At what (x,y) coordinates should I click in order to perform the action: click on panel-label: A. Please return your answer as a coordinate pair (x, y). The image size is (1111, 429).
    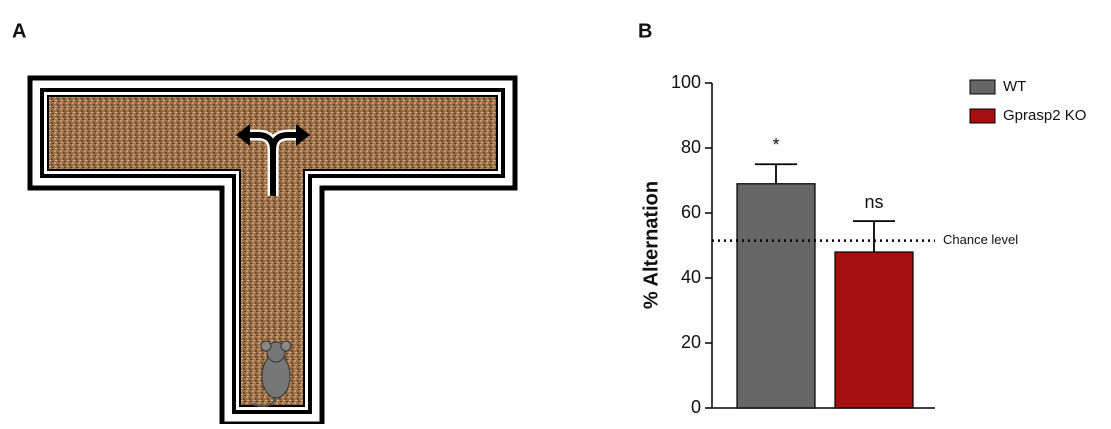
    Looking at the image, I should click on (19, 31).